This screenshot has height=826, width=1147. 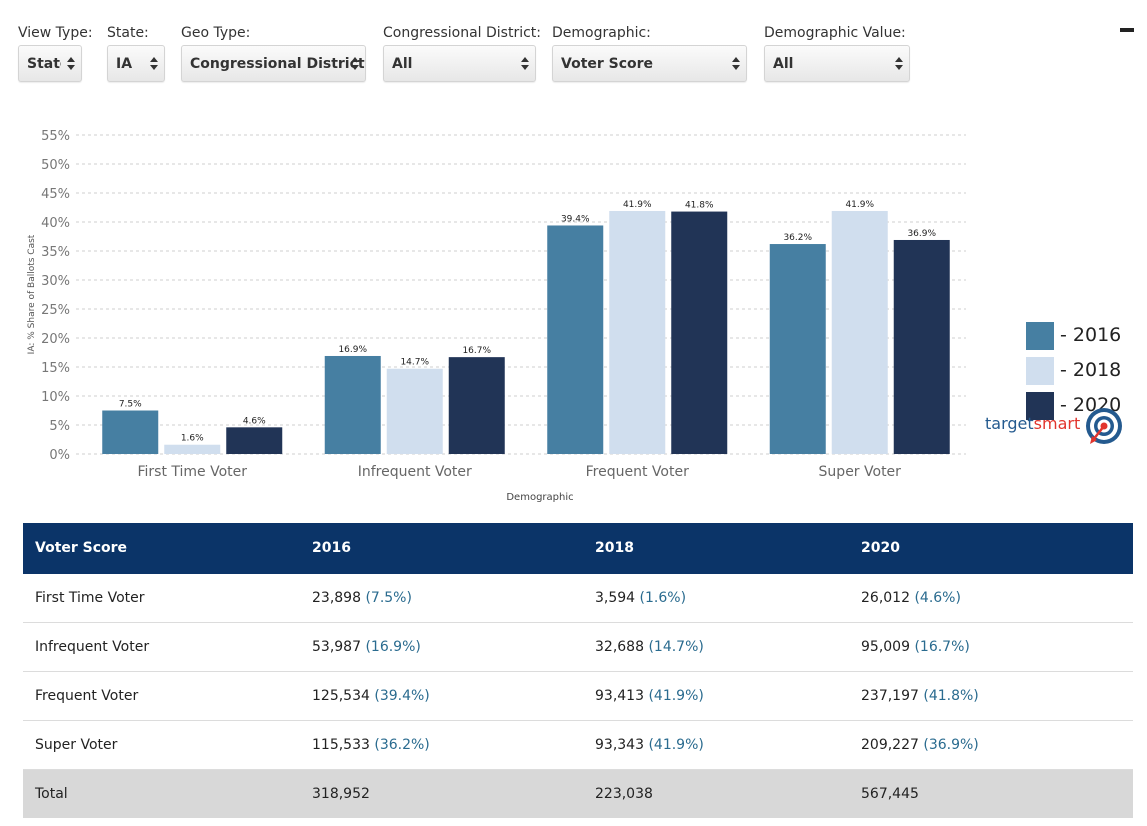 I want to click on demographic-select: Voter Score, so click(x=649, y=63).